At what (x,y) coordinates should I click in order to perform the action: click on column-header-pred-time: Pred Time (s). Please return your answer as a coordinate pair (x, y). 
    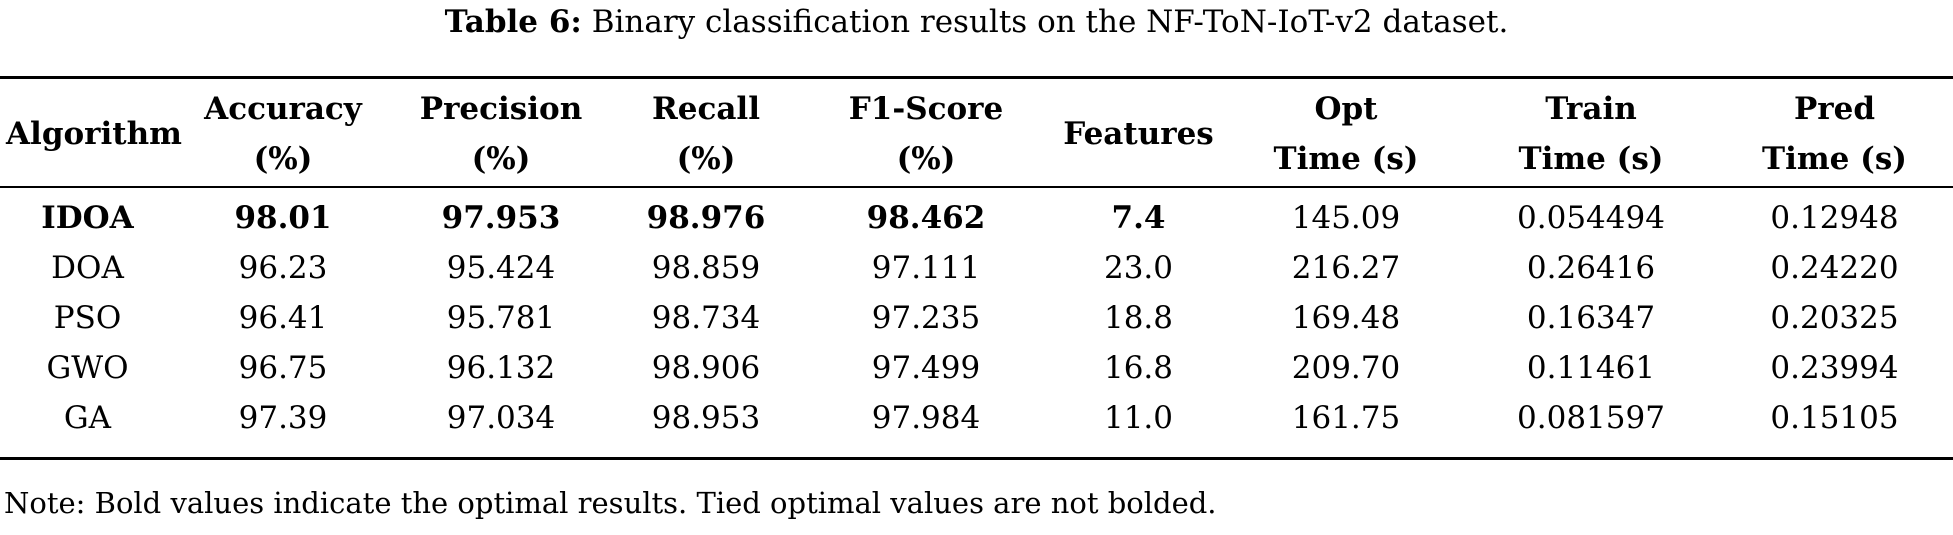
    Looking at the image, I should click on (1834, 133).